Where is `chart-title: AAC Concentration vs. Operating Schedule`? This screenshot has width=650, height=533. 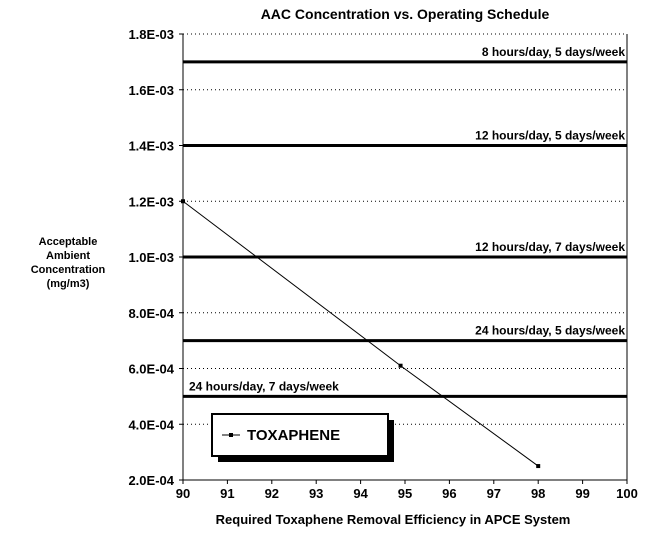 chart-title: AAC Concentration vs. Operating Schedule is located at coordinates (405, 14).